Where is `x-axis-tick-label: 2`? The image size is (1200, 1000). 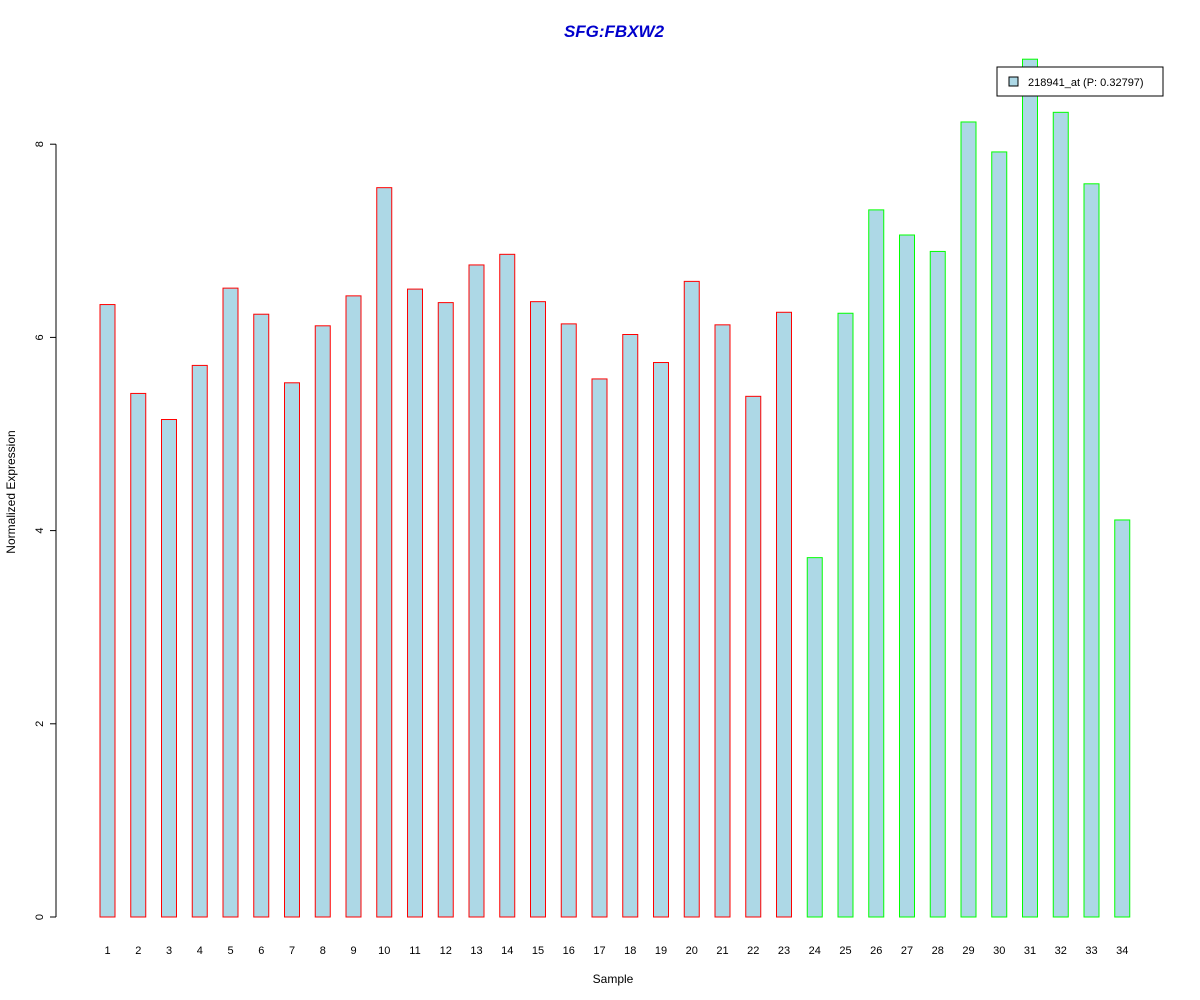
x-axis-tick-label: 2 is located at coordinates (138, 951).